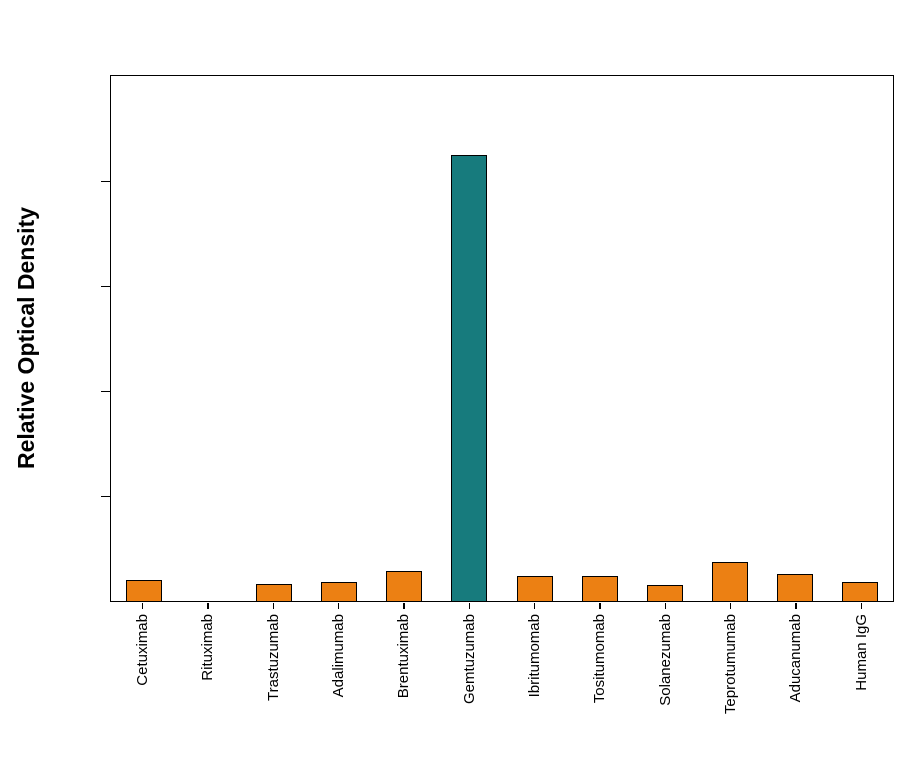 The height and width of the screenshot is (769, 902). Describe the element at coordinates (861, 652) in the screenshot. I see `x-tick-label-human-igg: Human IgG` at that location.